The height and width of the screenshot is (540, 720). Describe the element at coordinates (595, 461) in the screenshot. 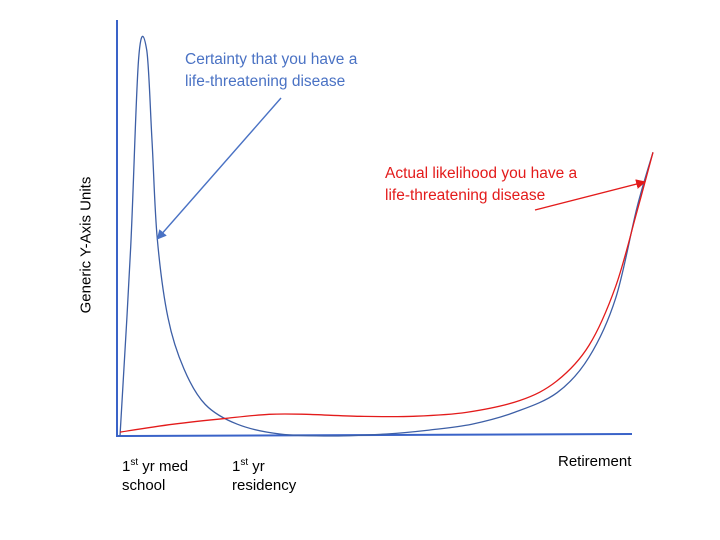

I see `x-tick-label-retirement: Retirement` at that location.